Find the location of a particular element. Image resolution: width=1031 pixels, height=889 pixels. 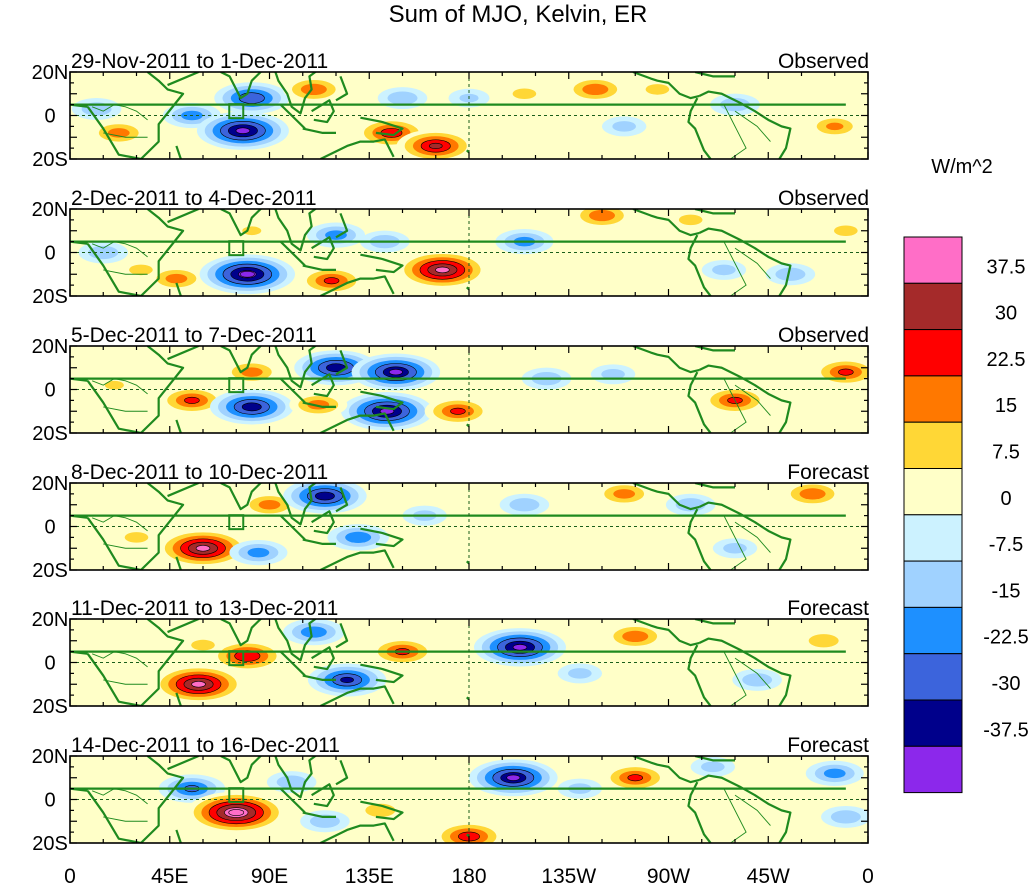

panel-4: 20N 0 20S 8-Dec-2011 to 10-Dec-2011 Forecast is located at coordinates (451, 521).